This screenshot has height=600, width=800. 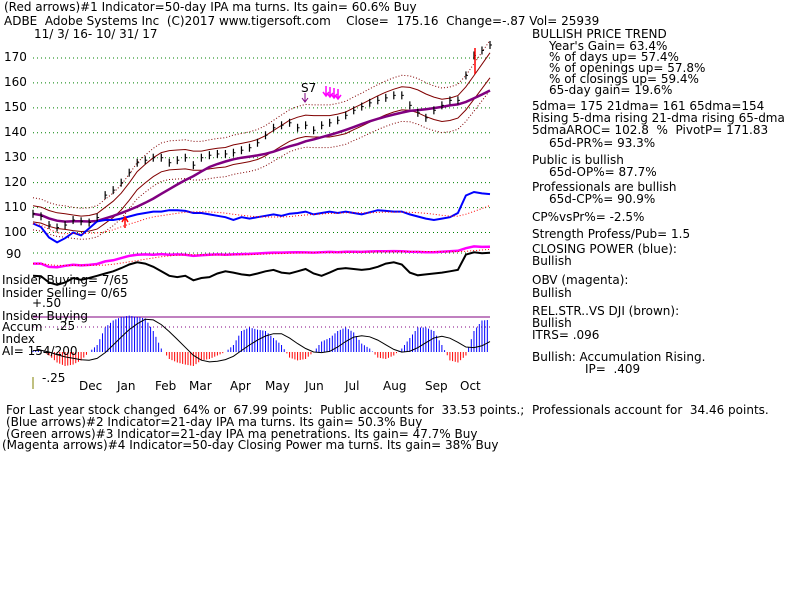 What do you see at coordinates (650, 130) in the screenshot?
I see `aroc-pivot: 5dmaAROC= 102.8 % PivotP= 171.83` at bounding box center [650, 130].